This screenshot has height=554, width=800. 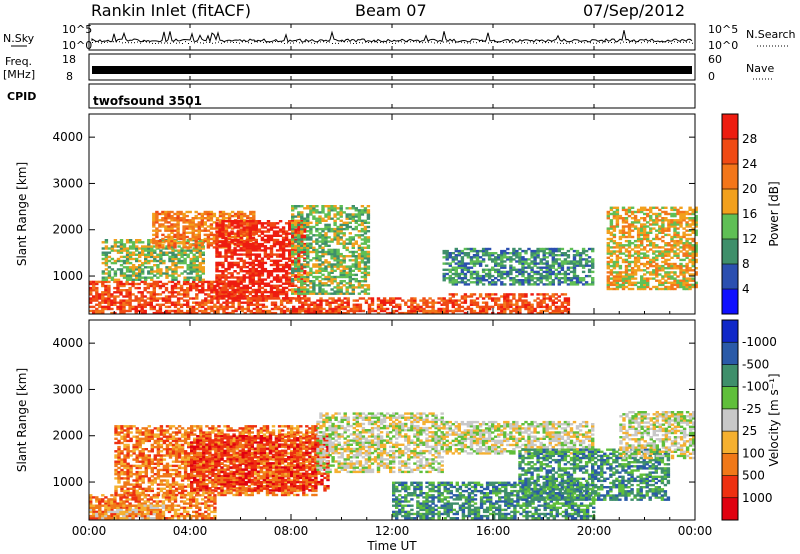 I want to click on nave-label: Nave, so click(x=760, y=68).